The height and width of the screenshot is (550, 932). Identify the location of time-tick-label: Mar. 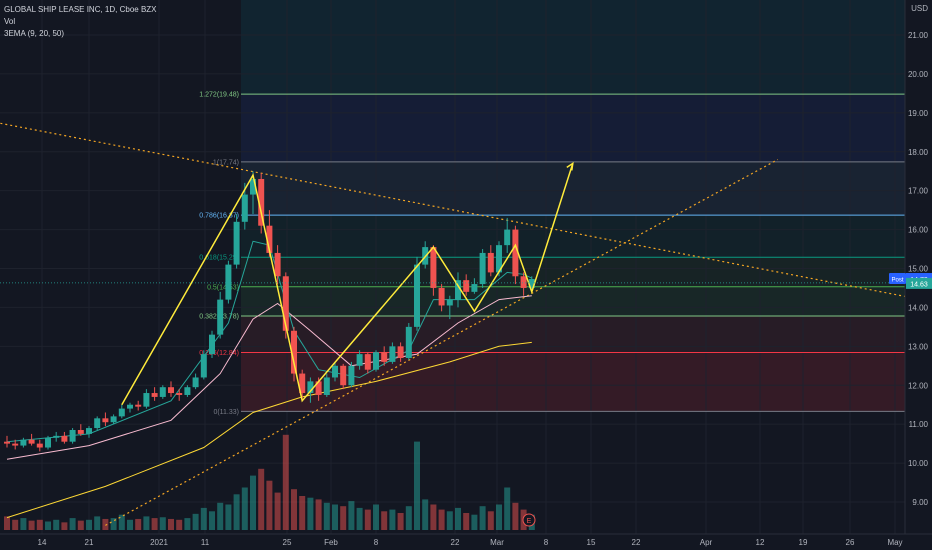
(497, 542).